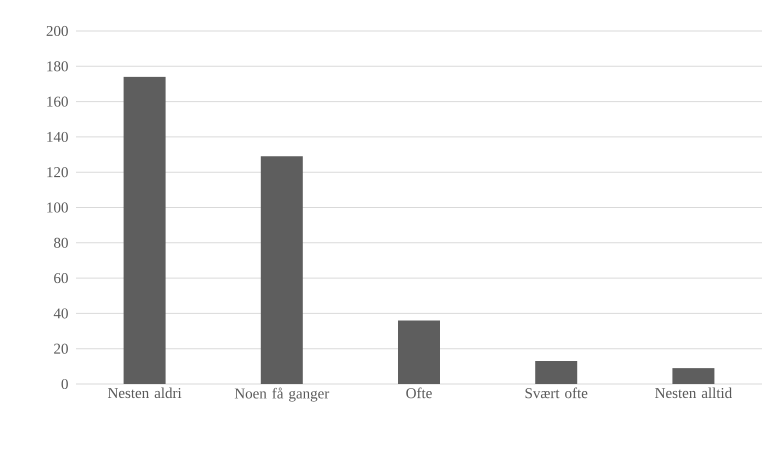 Image resolution: width=762 pixels, height=455 pixels. I want to click on x-tick-label: Ofte, so click(419, 393).